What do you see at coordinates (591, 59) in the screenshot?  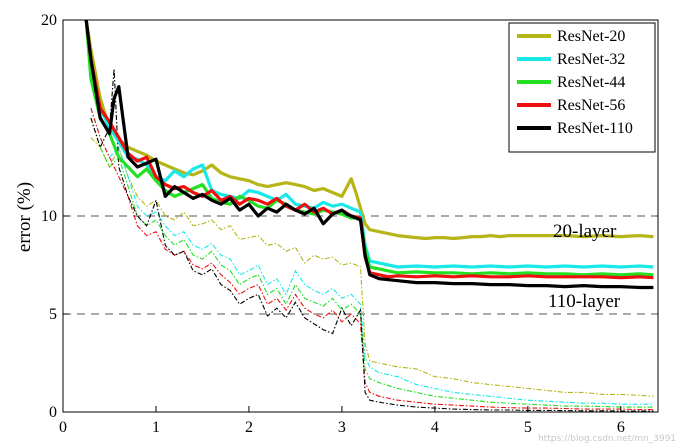 I see `legend-label: ResNet-32` at bounding box center [591, 59].